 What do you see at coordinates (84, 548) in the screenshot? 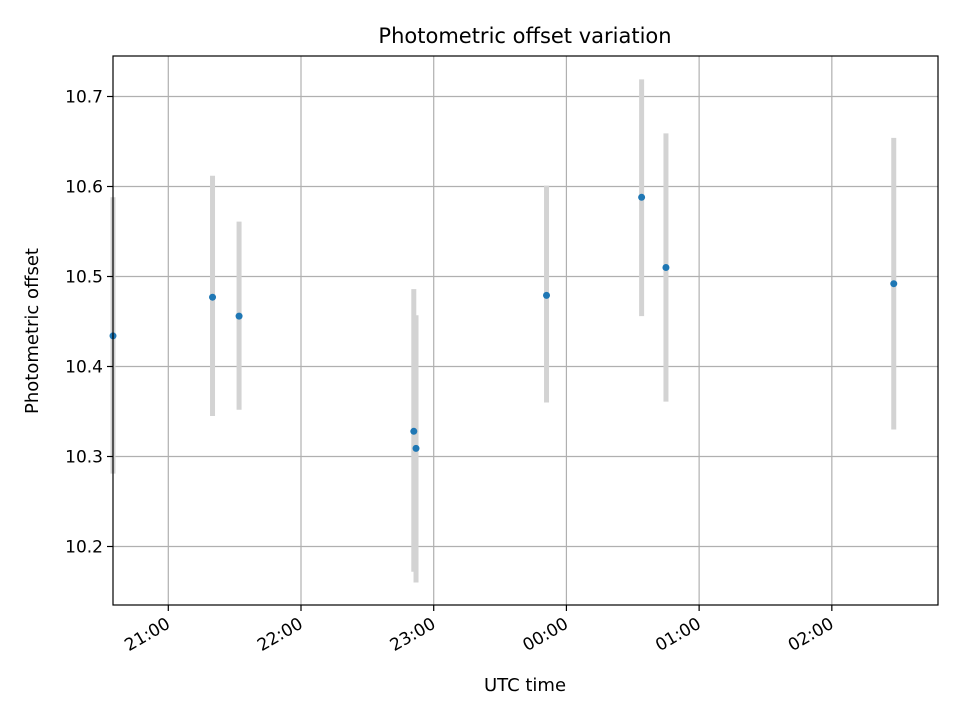
I see `y-tick-label: 10.2` at bounding box center [84, 548].